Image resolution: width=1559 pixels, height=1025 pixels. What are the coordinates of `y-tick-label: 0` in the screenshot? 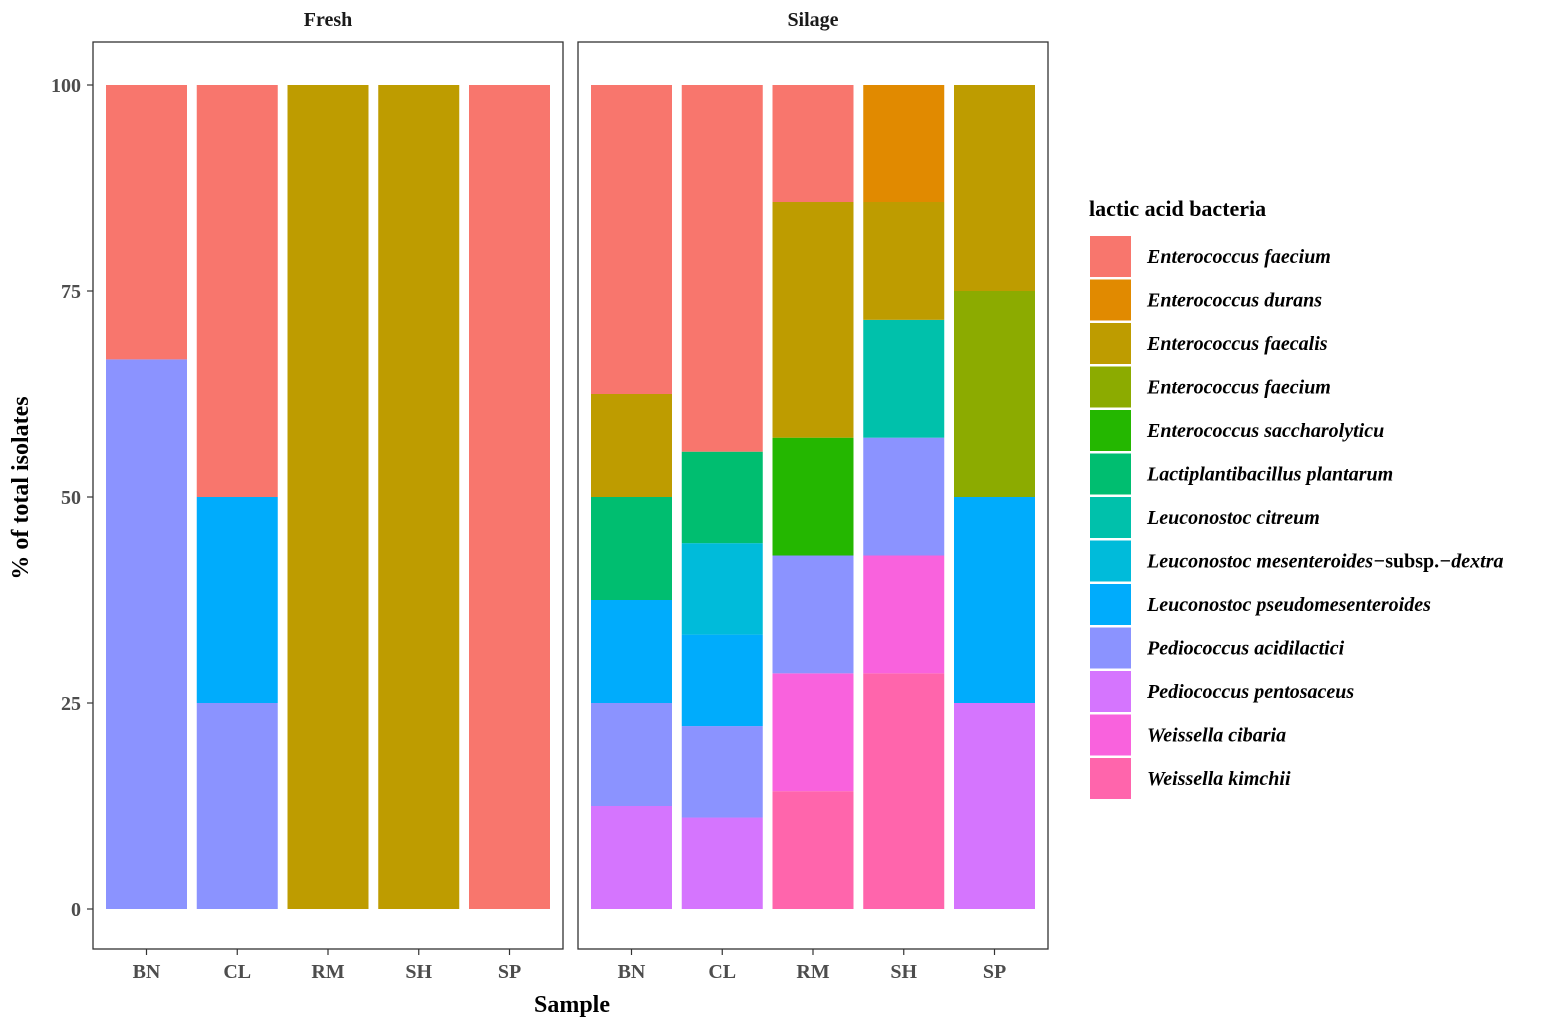 It's located at (76, 910).